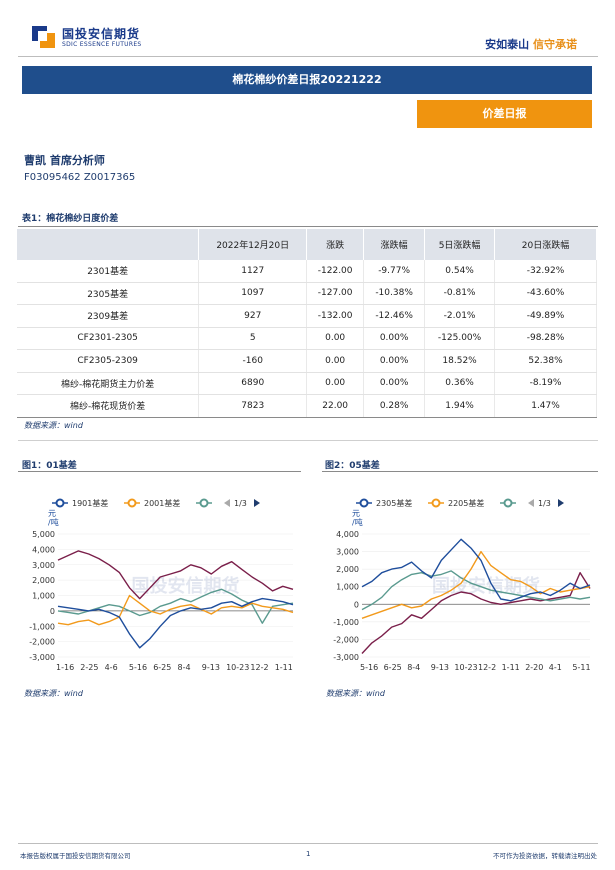 The width and height of the screenshot is (615, 870). I want to click on x-tick-label: 4-6, so click(111, 667).